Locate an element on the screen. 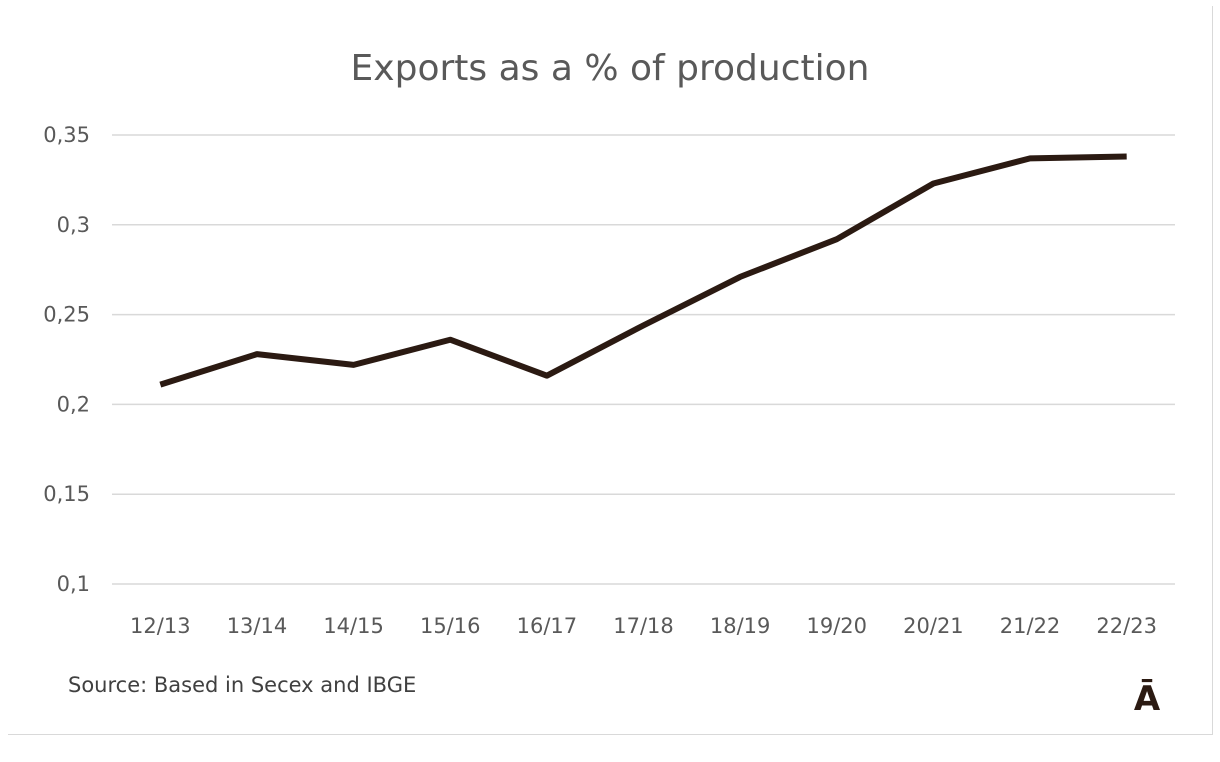 This screenshot has height=762, width=1220. x-tick-label: 16/17 is located at coordinates (547, 626).